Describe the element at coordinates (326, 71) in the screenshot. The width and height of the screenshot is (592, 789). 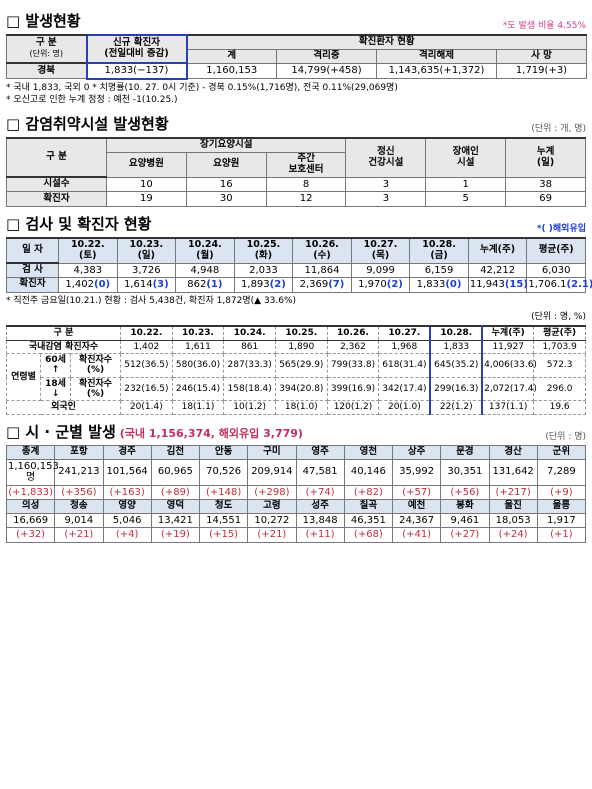
I see `data-cell: 14,799(+458)` at that location.